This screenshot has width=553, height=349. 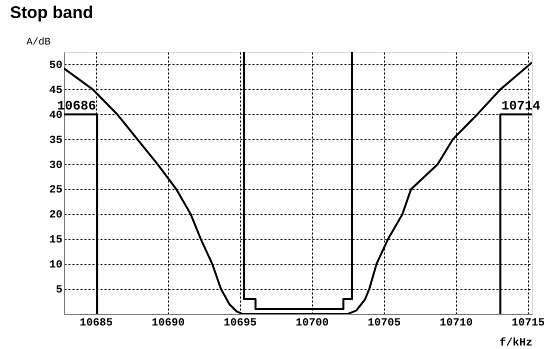 What do you see at coordinates (97, 324) in the screenshot?
I see `x-tick-label: 10685` at bounding box center [97, 324].